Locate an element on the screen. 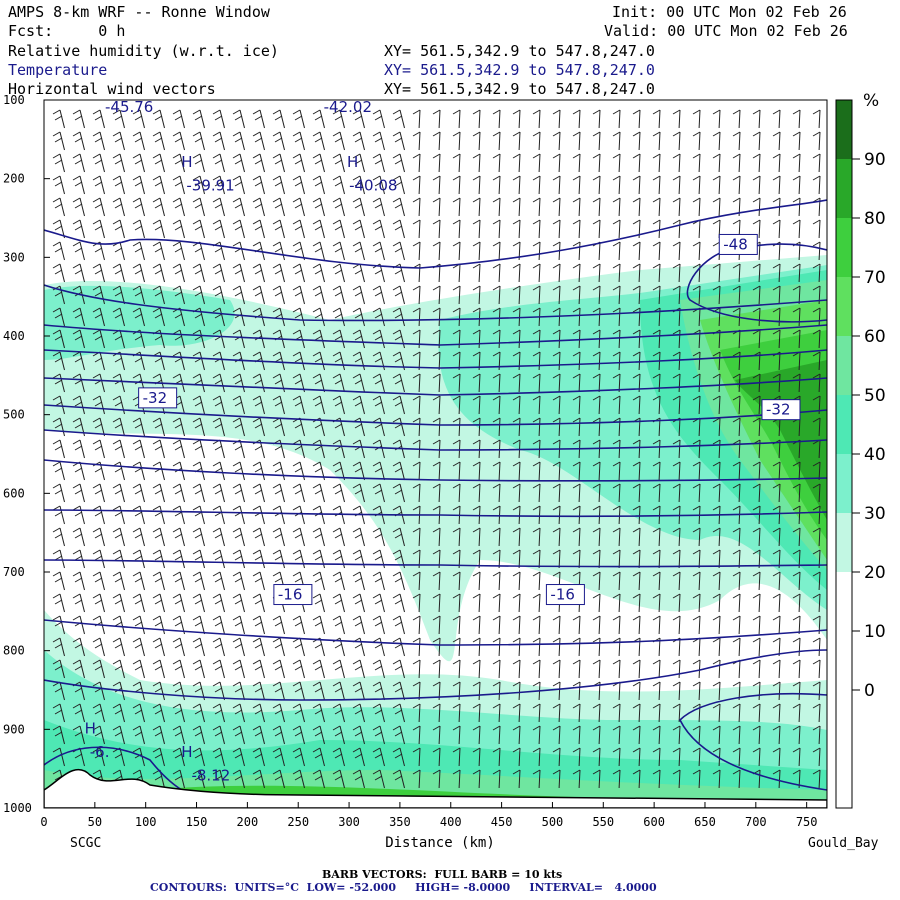  contour-label: -39.91 is located at coordinates (210, 185).